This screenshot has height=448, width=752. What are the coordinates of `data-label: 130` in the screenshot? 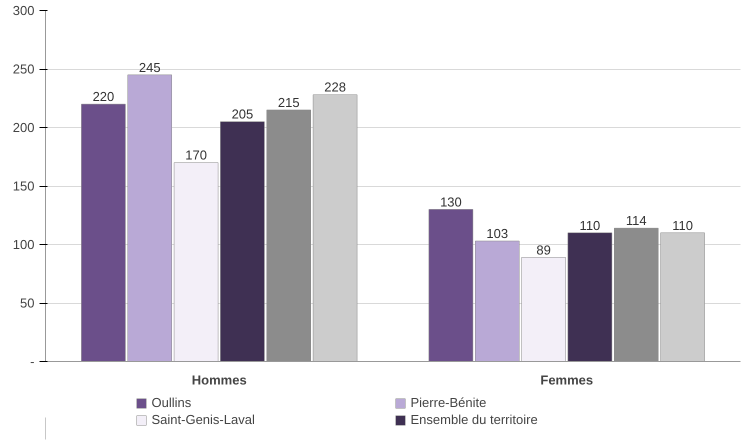 It's located at (451, 202).